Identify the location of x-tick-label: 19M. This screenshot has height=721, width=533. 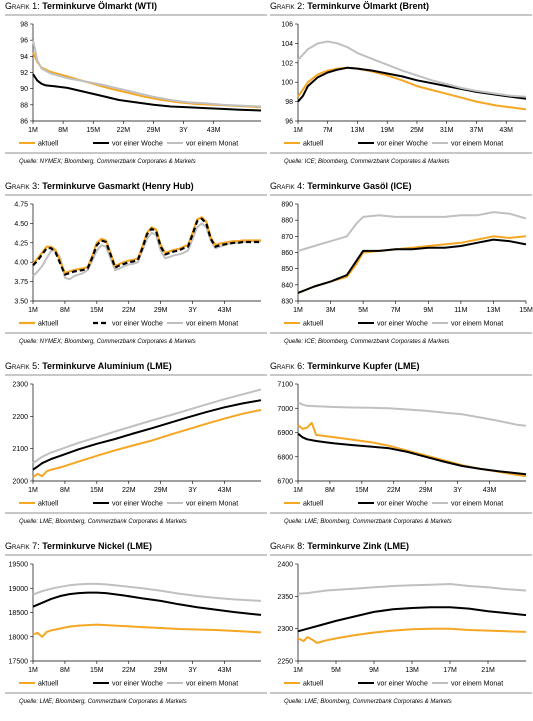
(387, 130).